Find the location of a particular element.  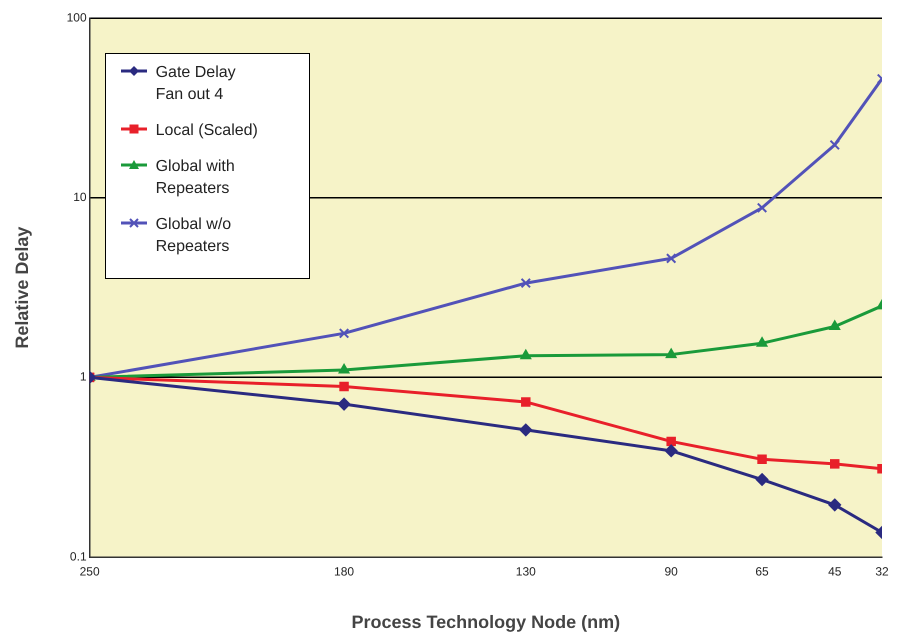

y-tick-label: 0.1 is located at coordinates (78, 556).